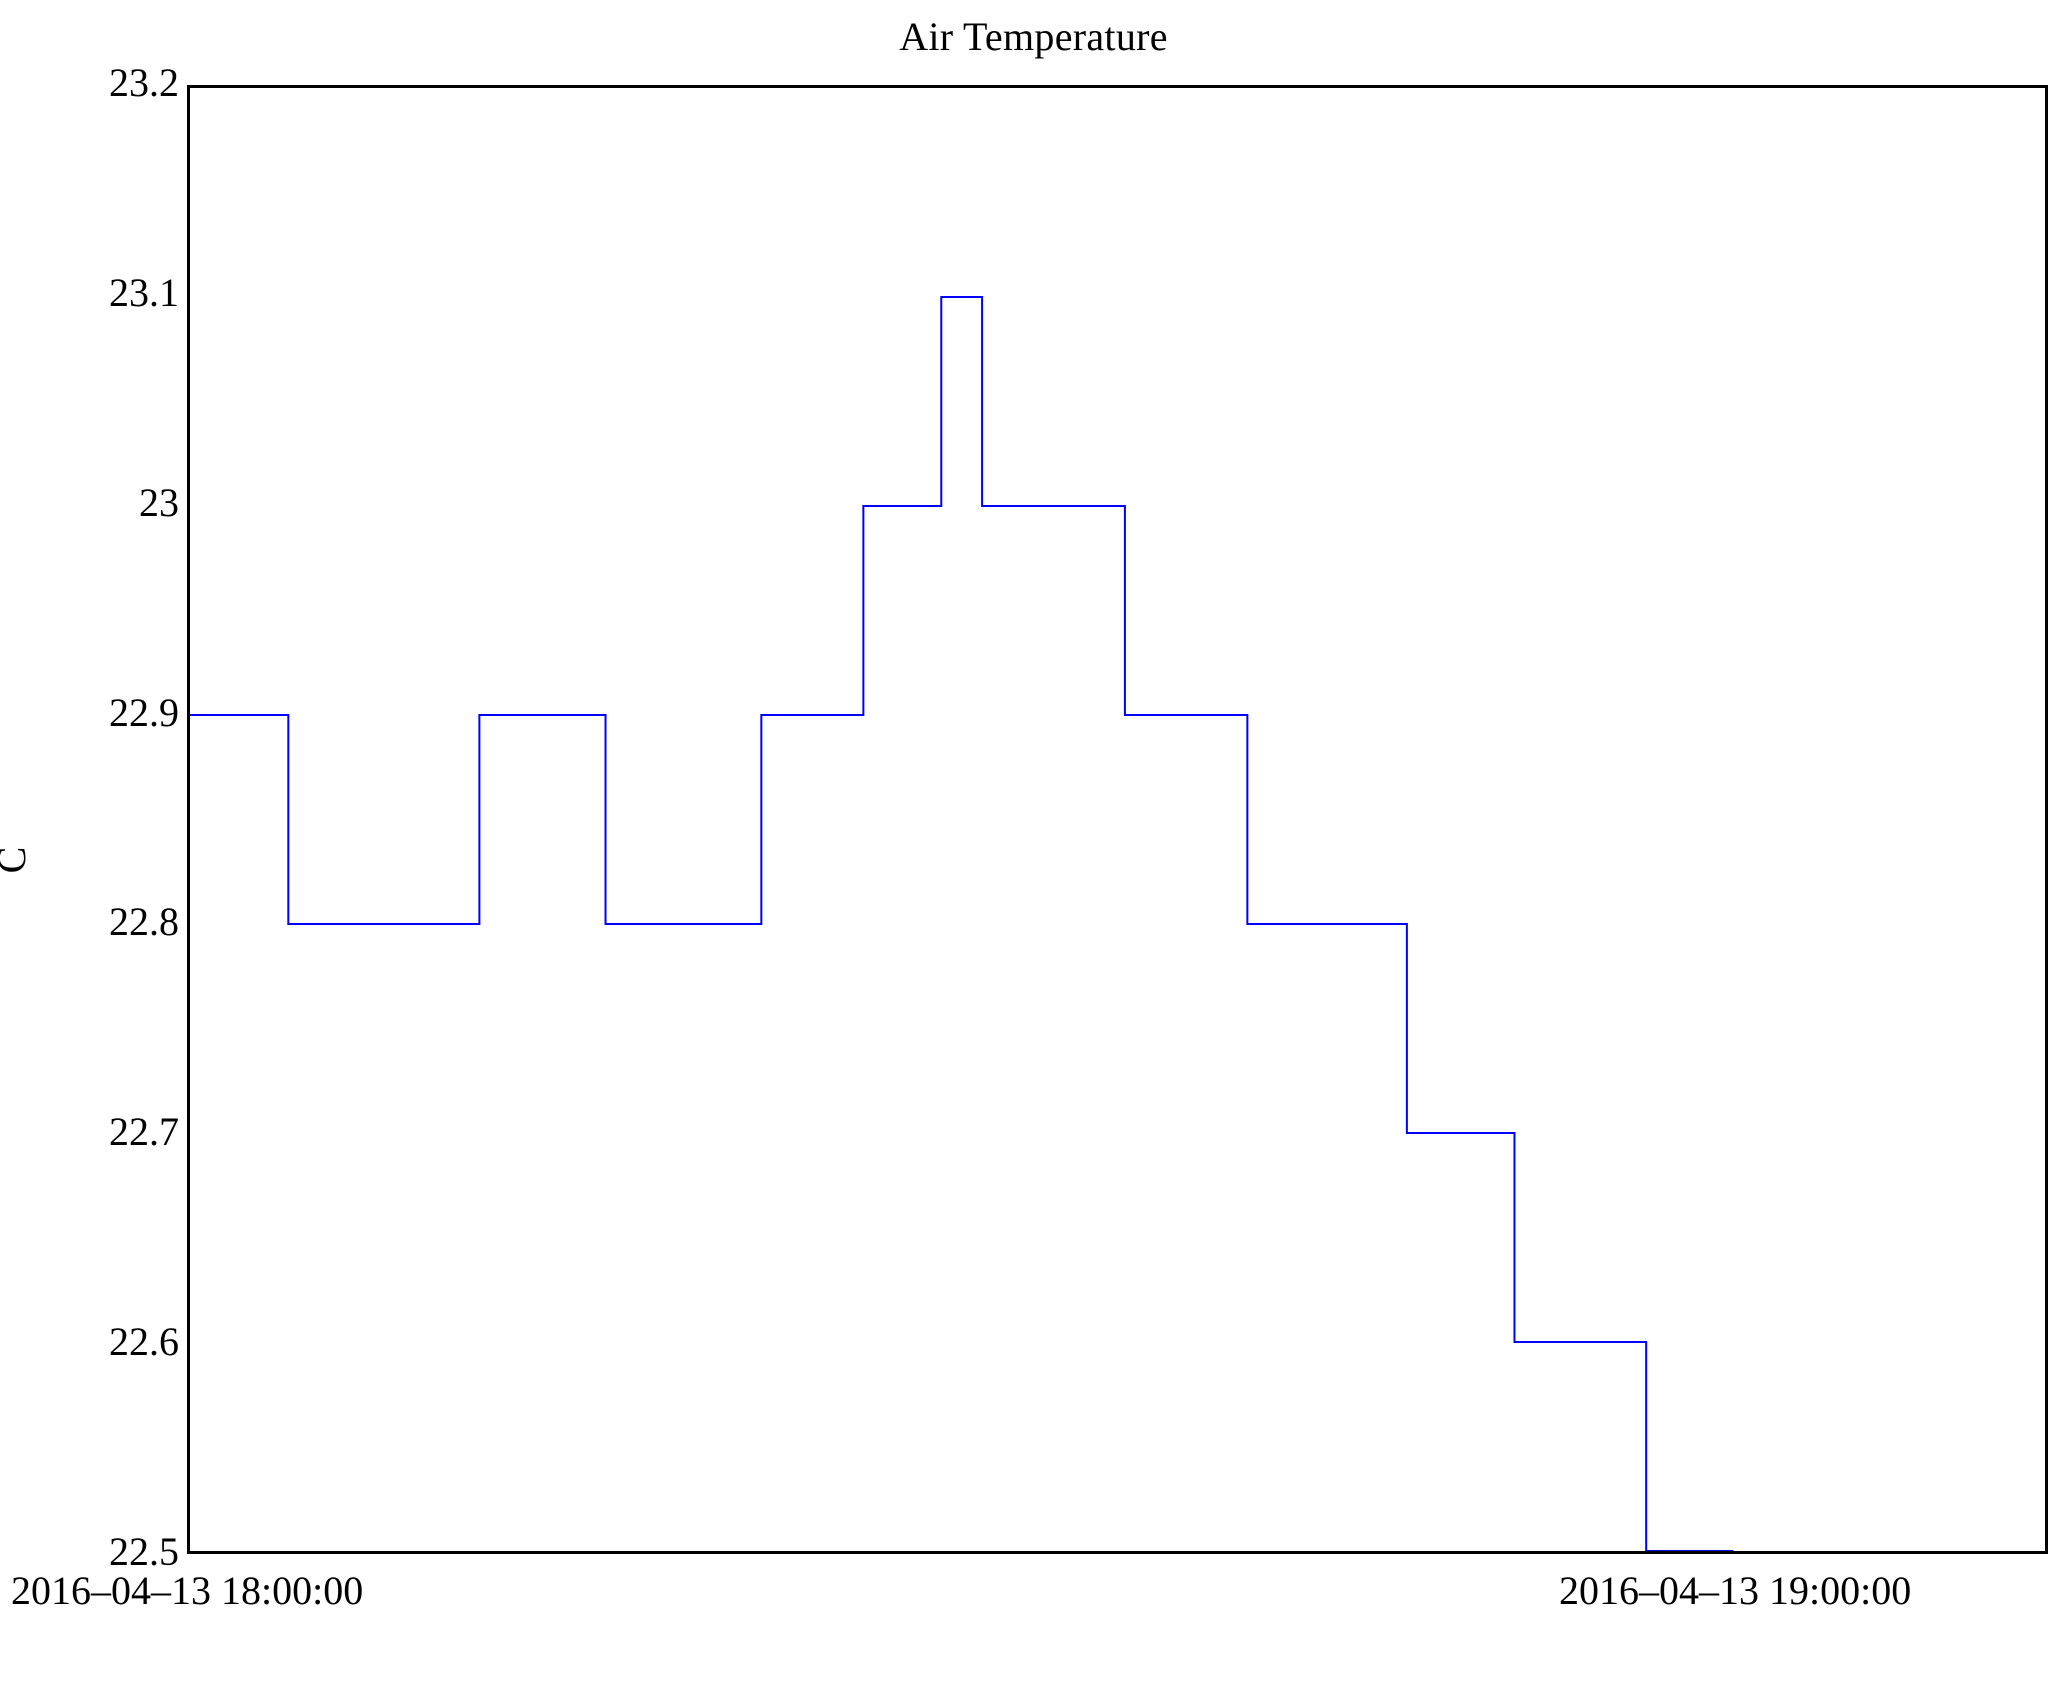  What do you see at coordinates (17, 860) in the screenshot?
I see `y-axis-label: C` at bounding box center [17, 860].